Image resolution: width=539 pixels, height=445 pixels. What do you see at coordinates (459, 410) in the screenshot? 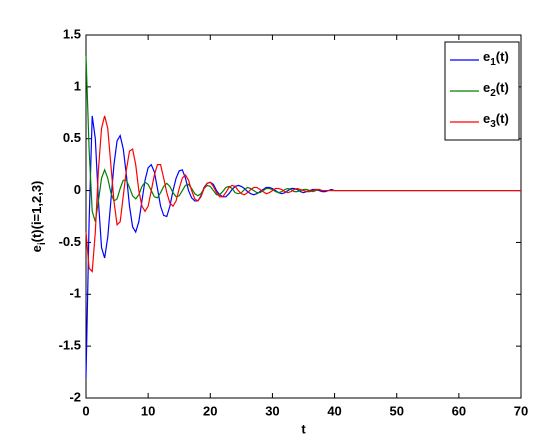
I see `x-tick-label: 60` at bounding box center [459, 410].